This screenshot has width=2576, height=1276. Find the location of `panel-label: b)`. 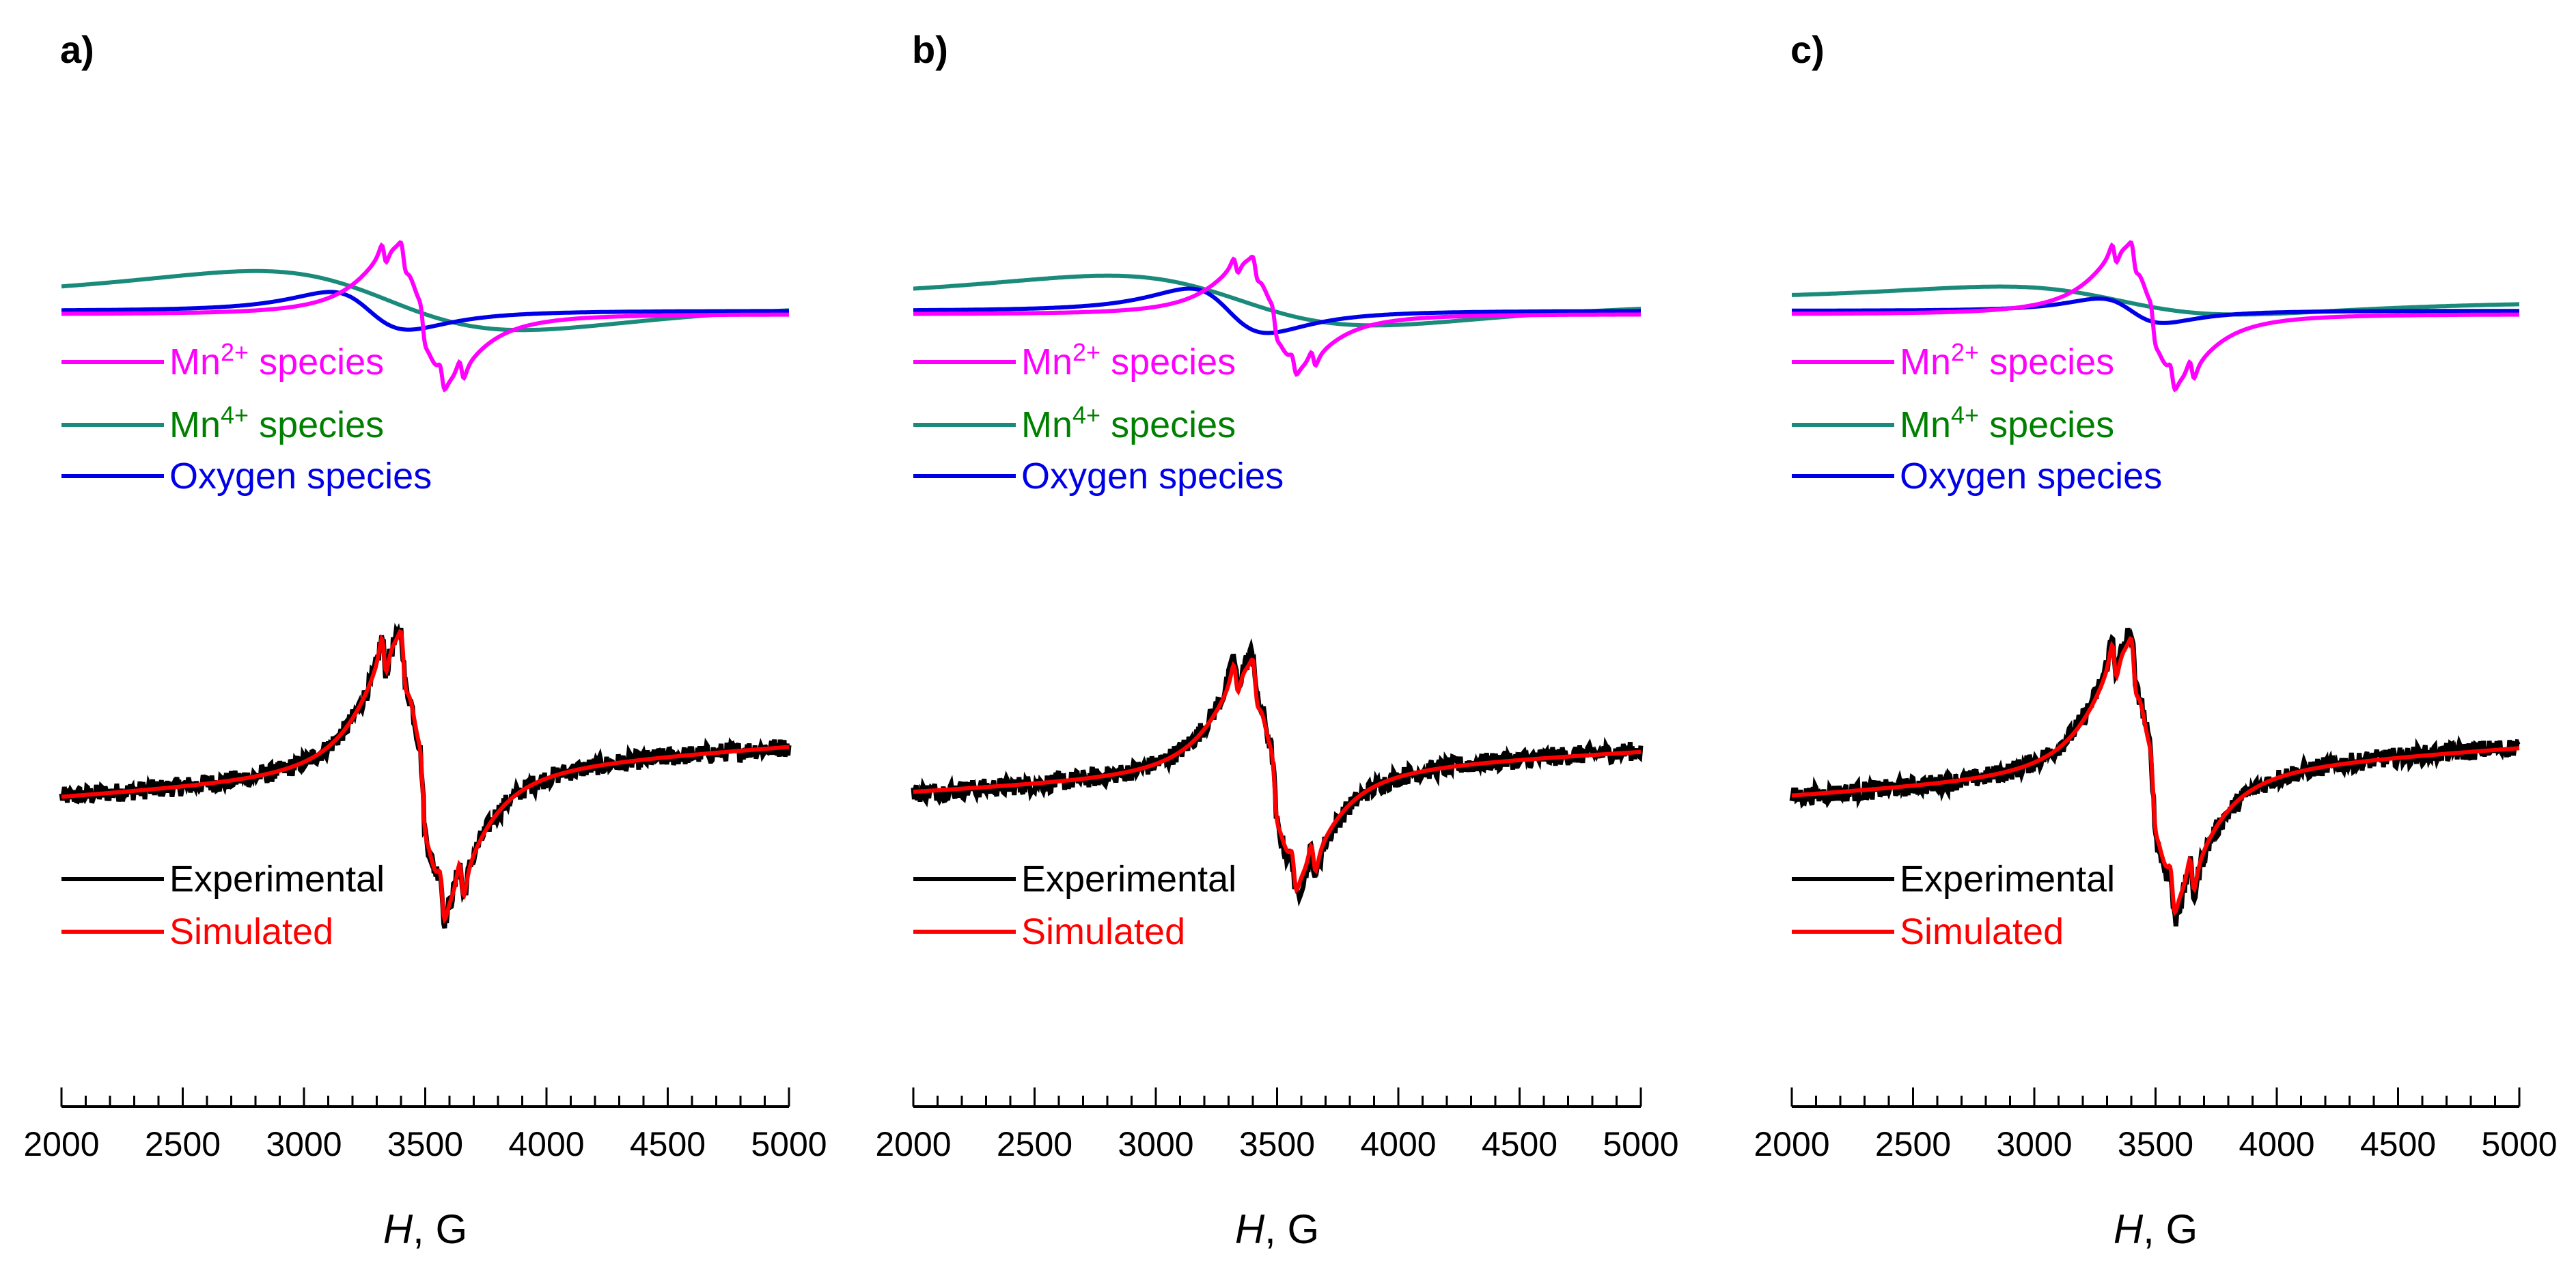

panel-label: b) is located at coordinates (930, 49).